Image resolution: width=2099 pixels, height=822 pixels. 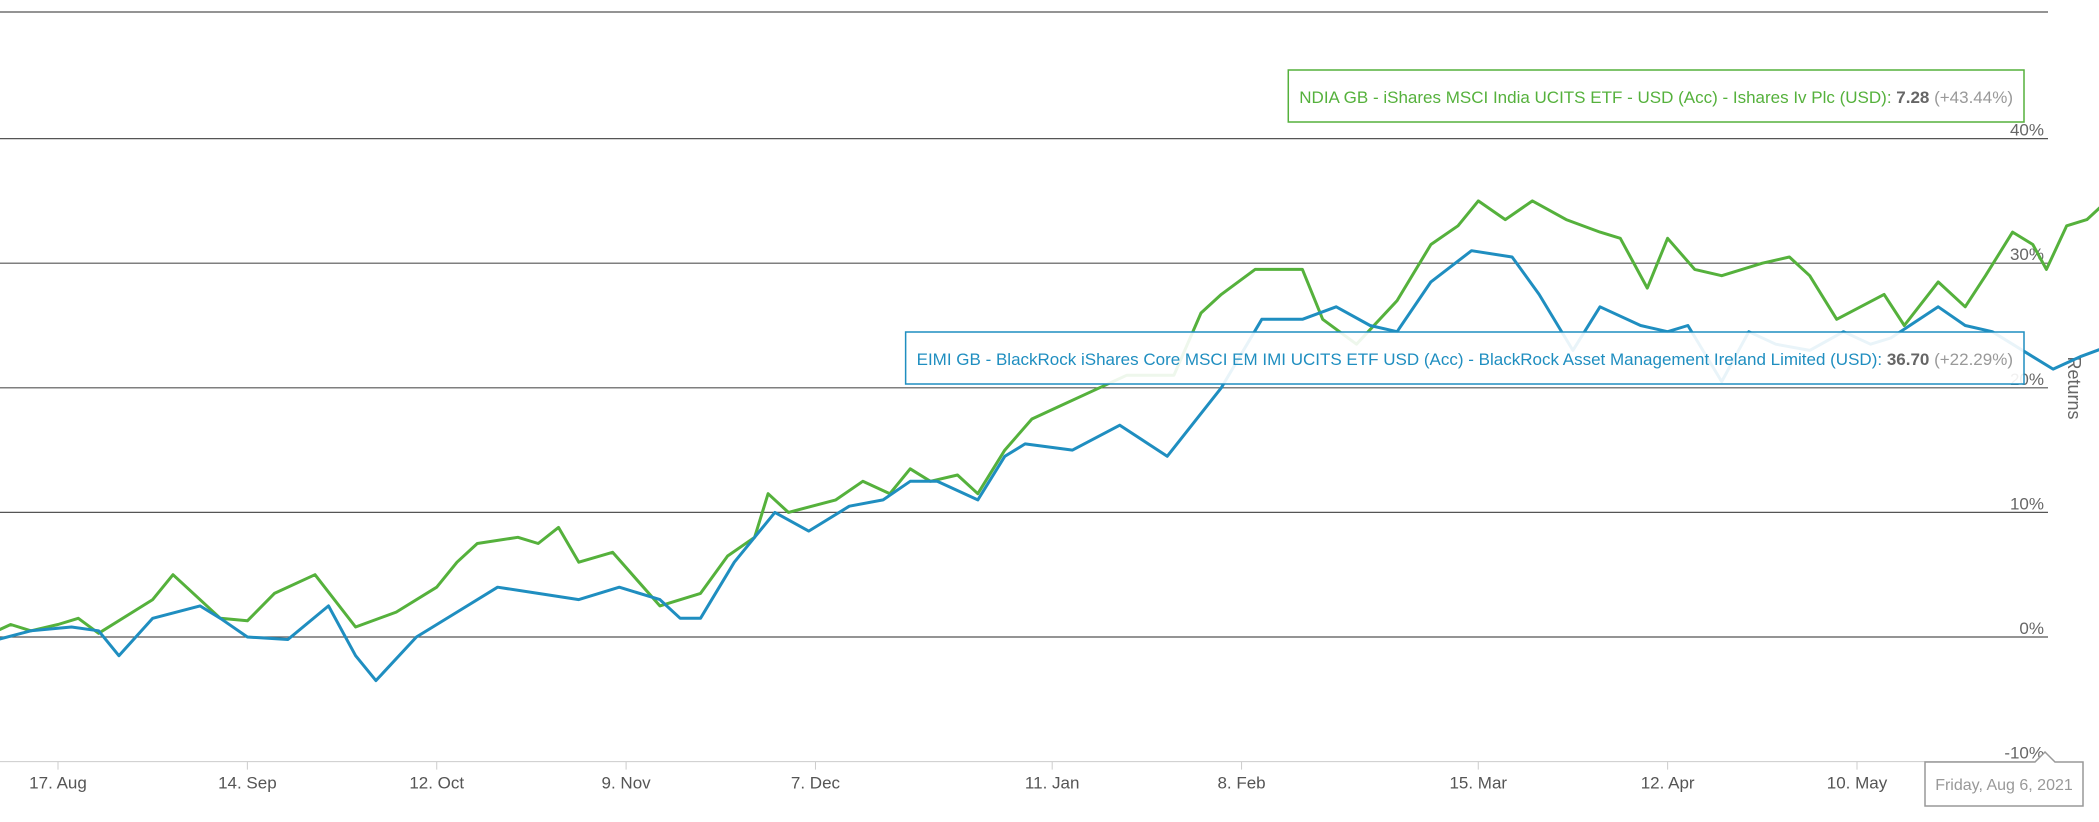 I want to click on x-tick-label: 7. Dec, so click(x=816, y=783).